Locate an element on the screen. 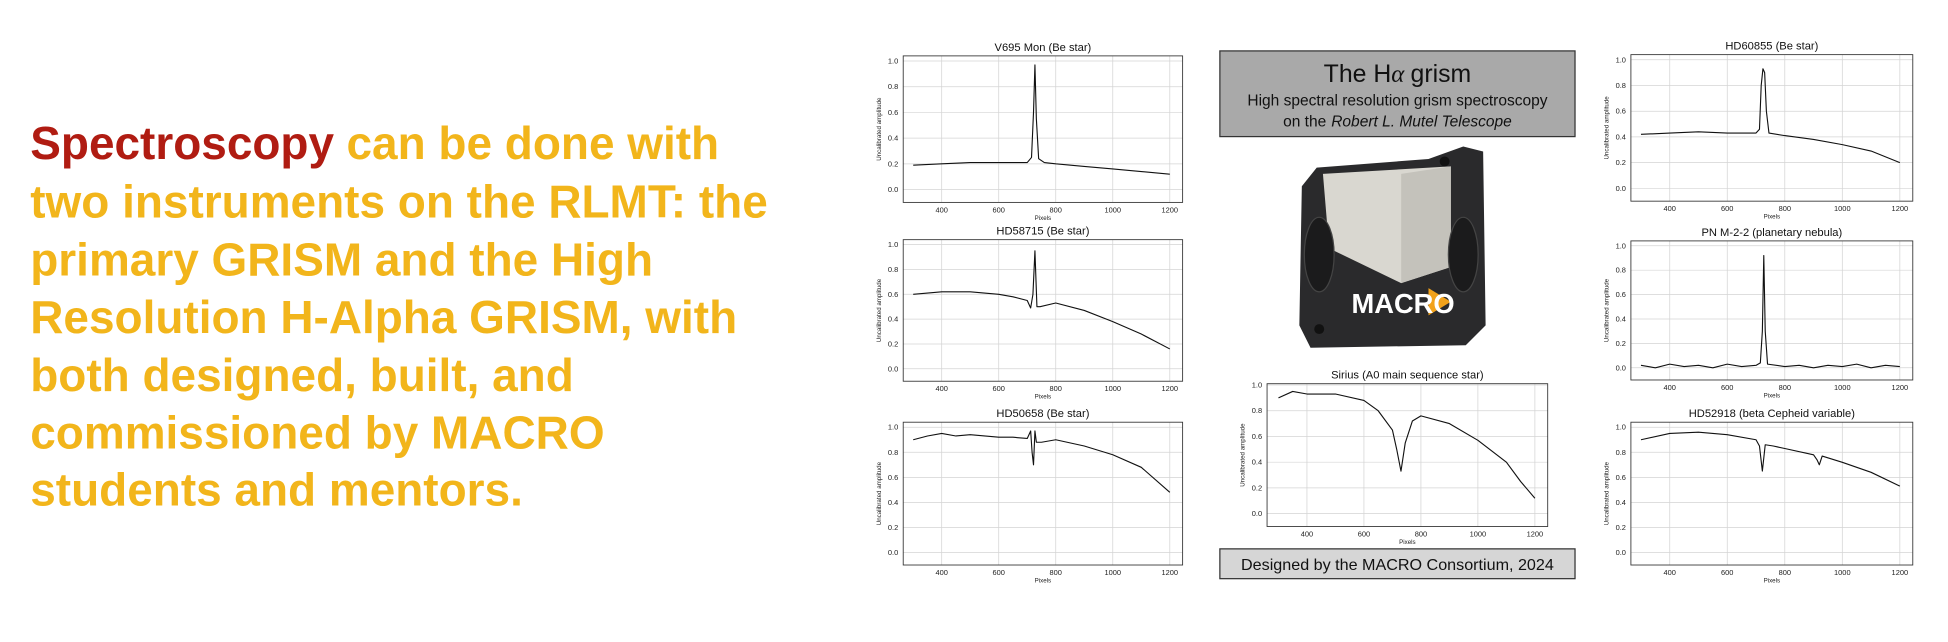 This screenshot has width=1948, height=642. panel-subtitle: on the Robert L. Mutel Telescope is located at coordinates (1397, 122).